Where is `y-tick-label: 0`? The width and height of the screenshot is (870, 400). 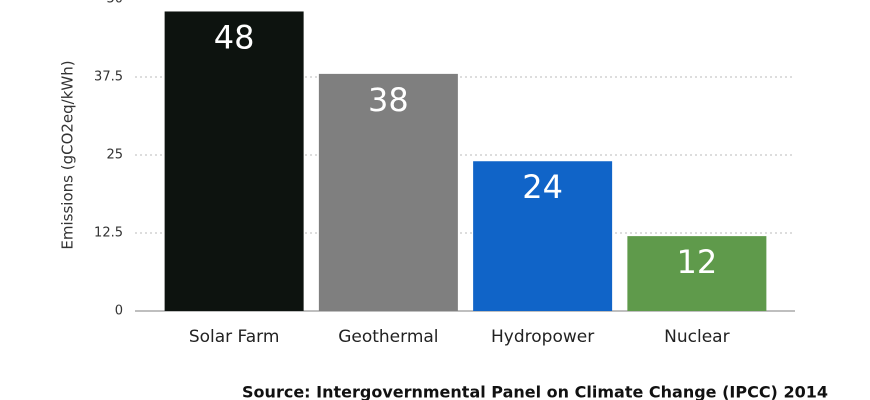
y-tick-label: 0 is located at coordinates (119, 311).